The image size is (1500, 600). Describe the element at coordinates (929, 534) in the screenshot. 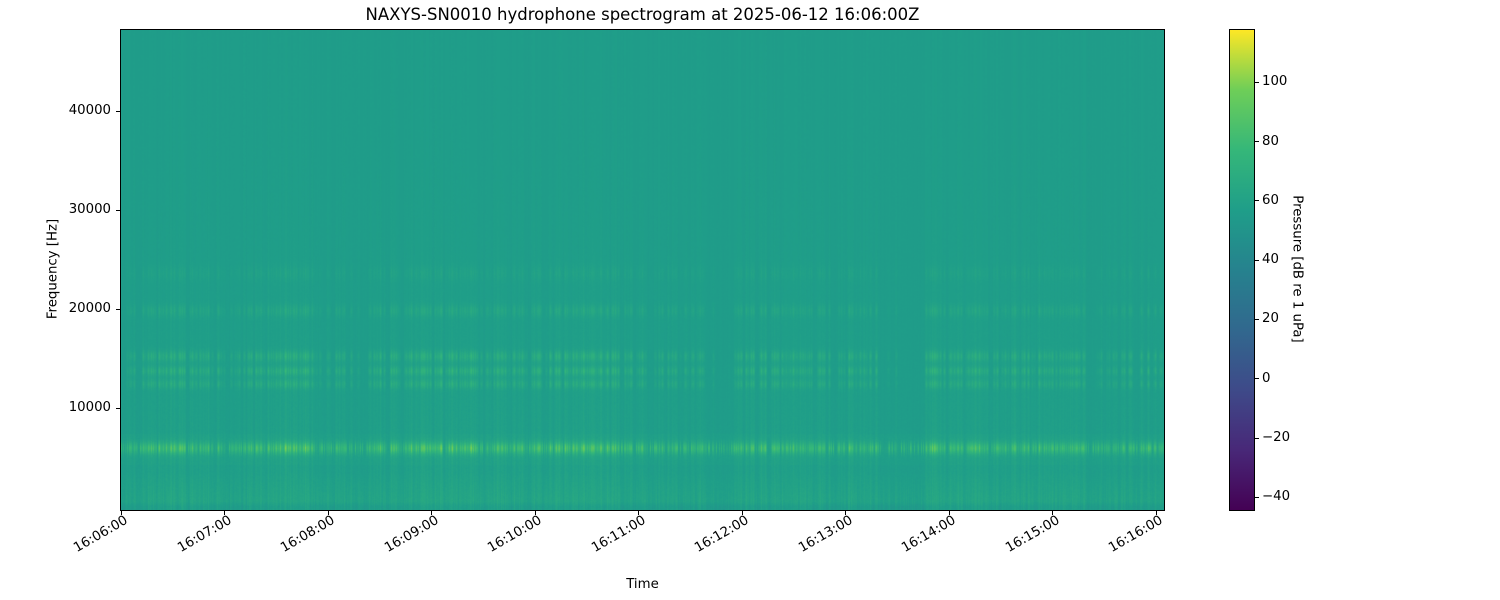

I see `x-tick-label: 16:14:00` at that location.